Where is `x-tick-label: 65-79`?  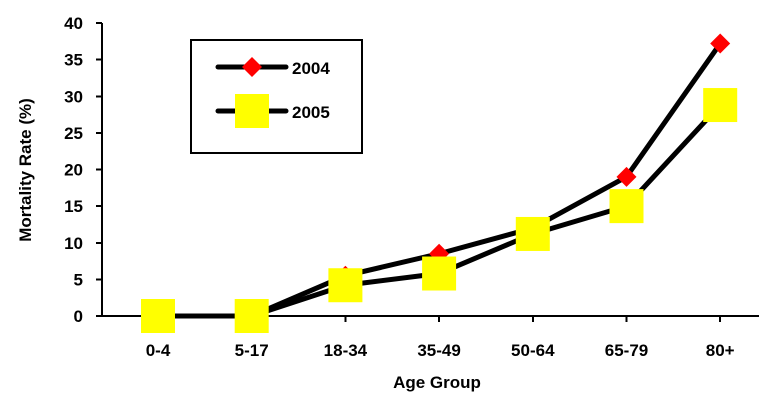
x-tick-label: 65-79 is located at coordinates (626, 350).